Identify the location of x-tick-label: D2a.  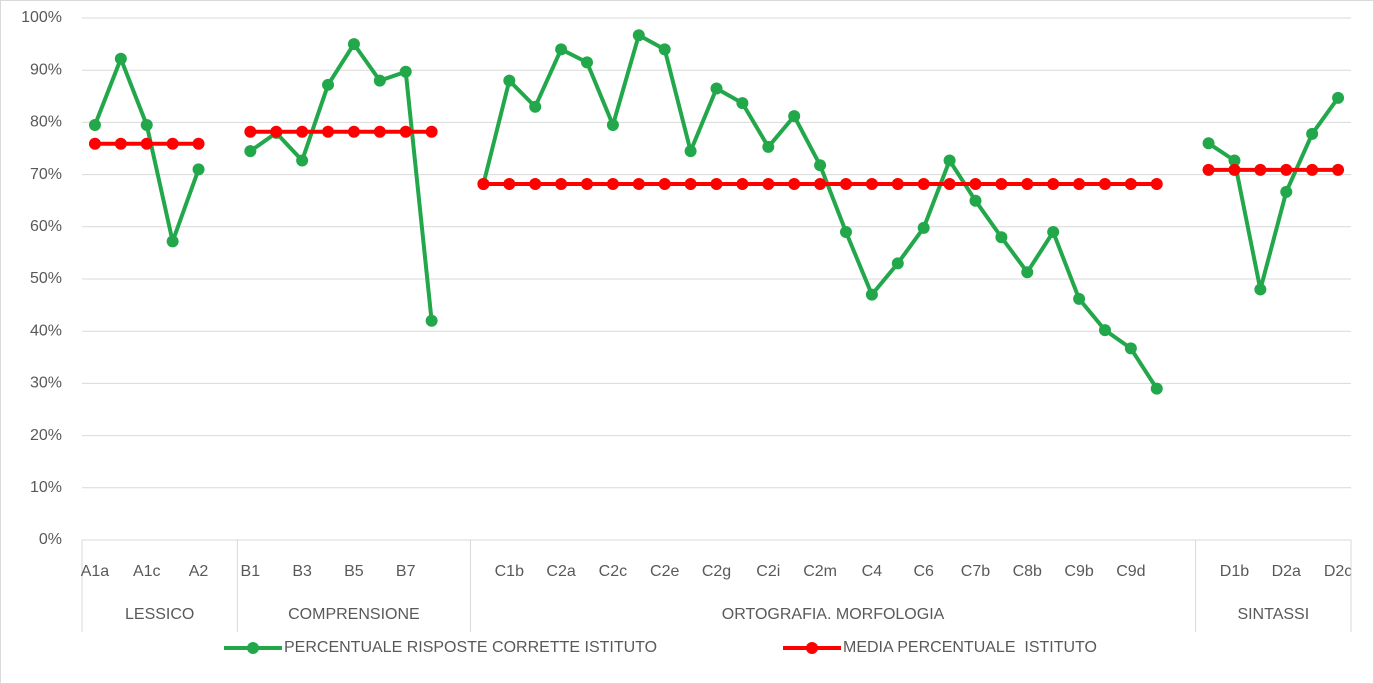
(1286, 571).